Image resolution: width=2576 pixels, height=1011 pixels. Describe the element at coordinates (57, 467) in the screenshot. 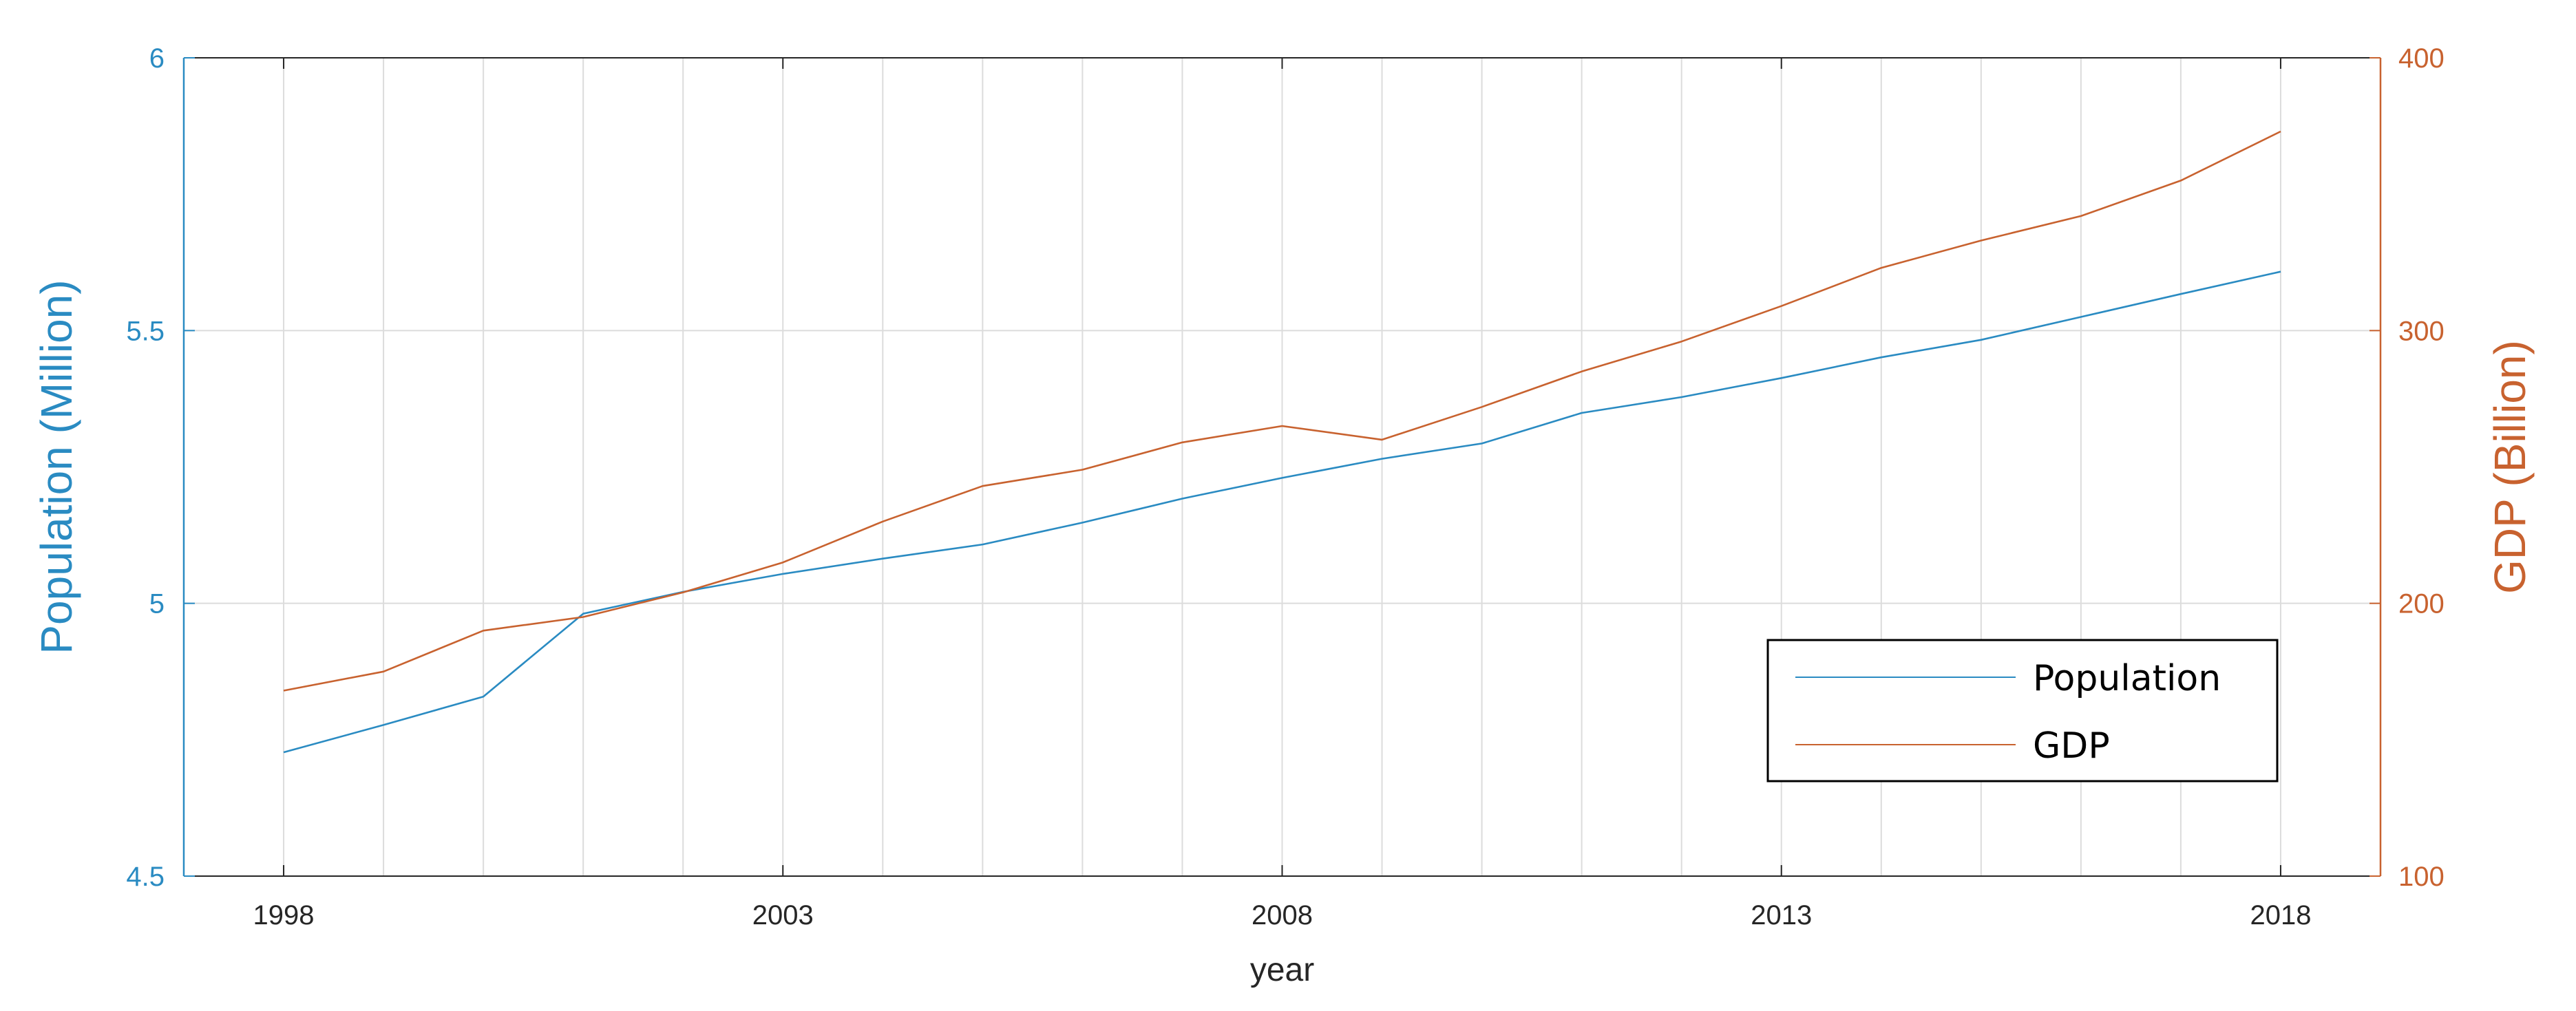

I see `y-axis-left-title: Population (Million)` at that location.